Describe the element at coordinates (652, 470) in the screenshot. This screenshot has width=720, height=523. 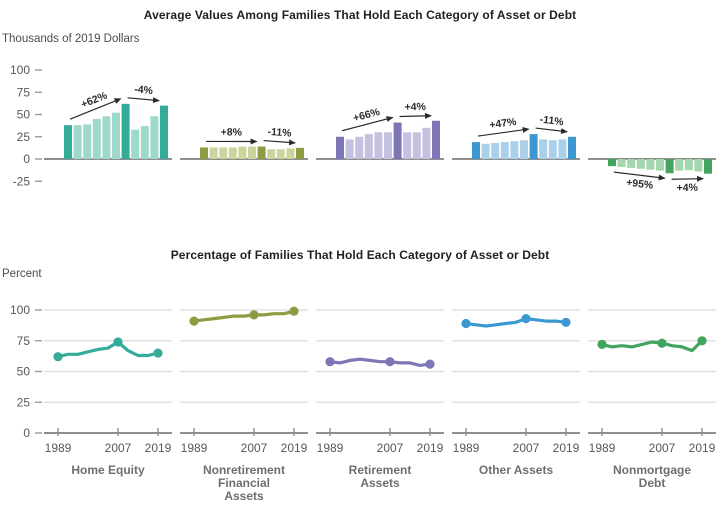
I see `category-label: Nonmortgage` at that location.